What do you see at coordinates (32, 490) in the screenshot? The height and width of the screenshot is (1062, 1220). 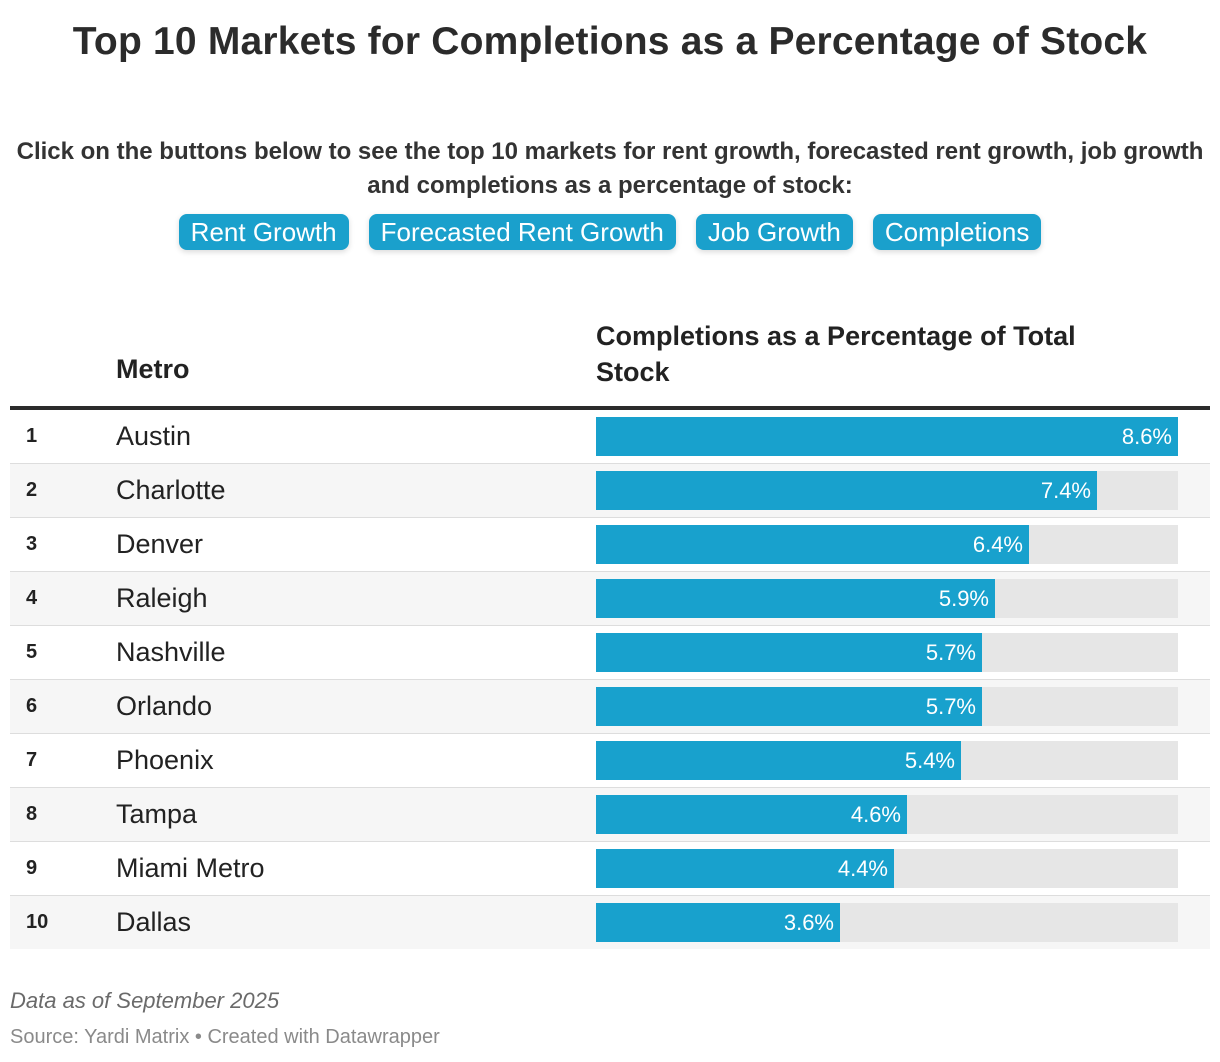 I see `rank-label: 2` at bounding box center [32, 490].